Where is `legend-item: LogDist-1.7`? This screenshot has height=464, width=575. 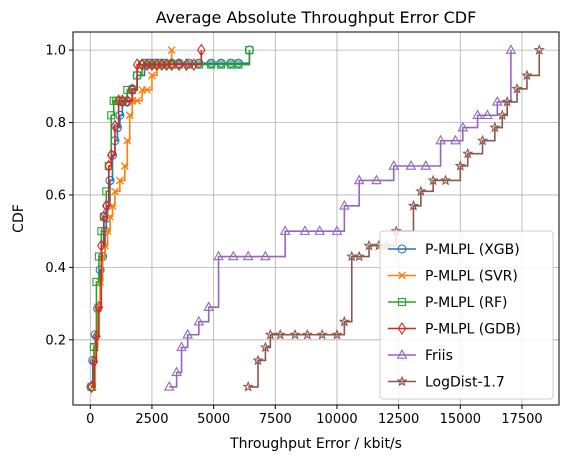
legend-item: LogDist-1.7 is located at coordinates (446, 383).